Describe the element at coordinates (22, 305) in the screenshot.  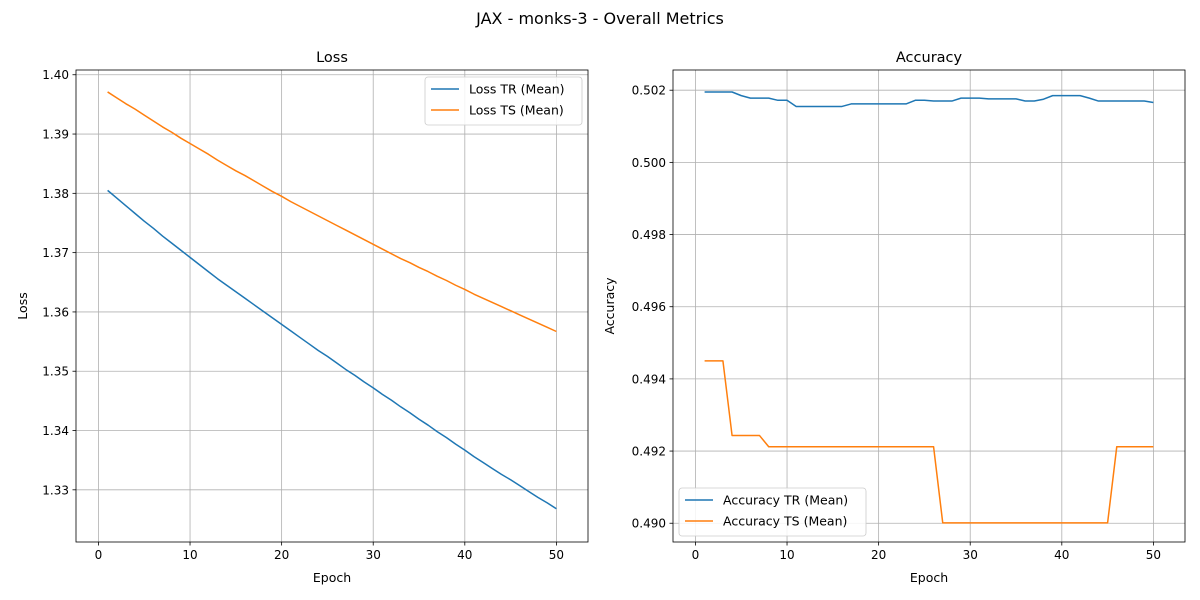
I see `loss-y-axis-label: Loss` at that location.